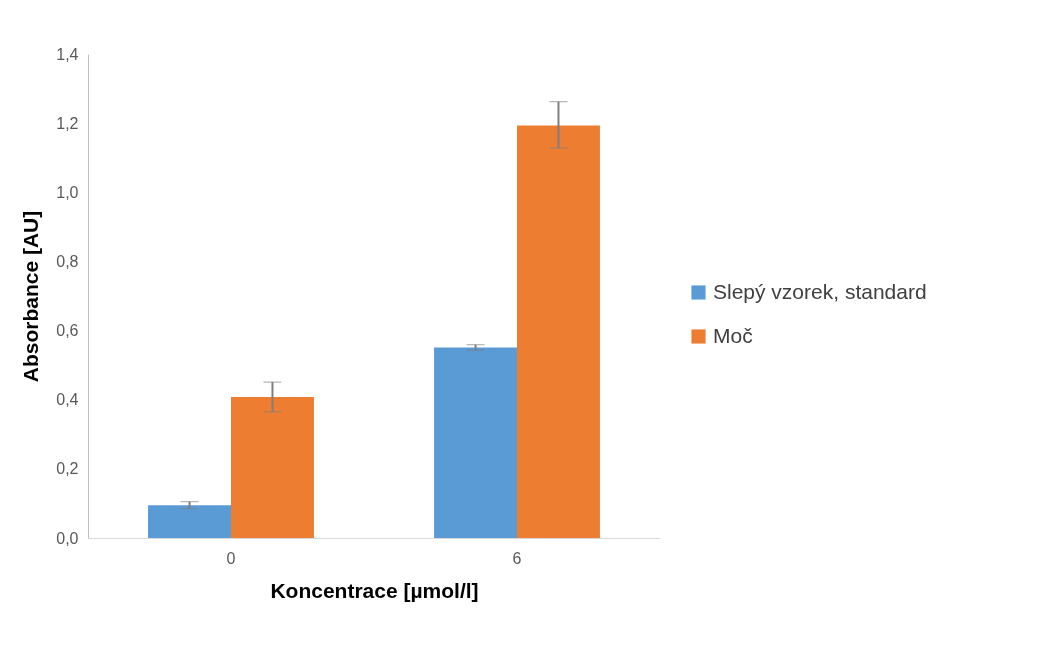 The height and width of the screenshot is (646, 1059). I want to click on y-tick-label: 0,8, so click(67, 261).